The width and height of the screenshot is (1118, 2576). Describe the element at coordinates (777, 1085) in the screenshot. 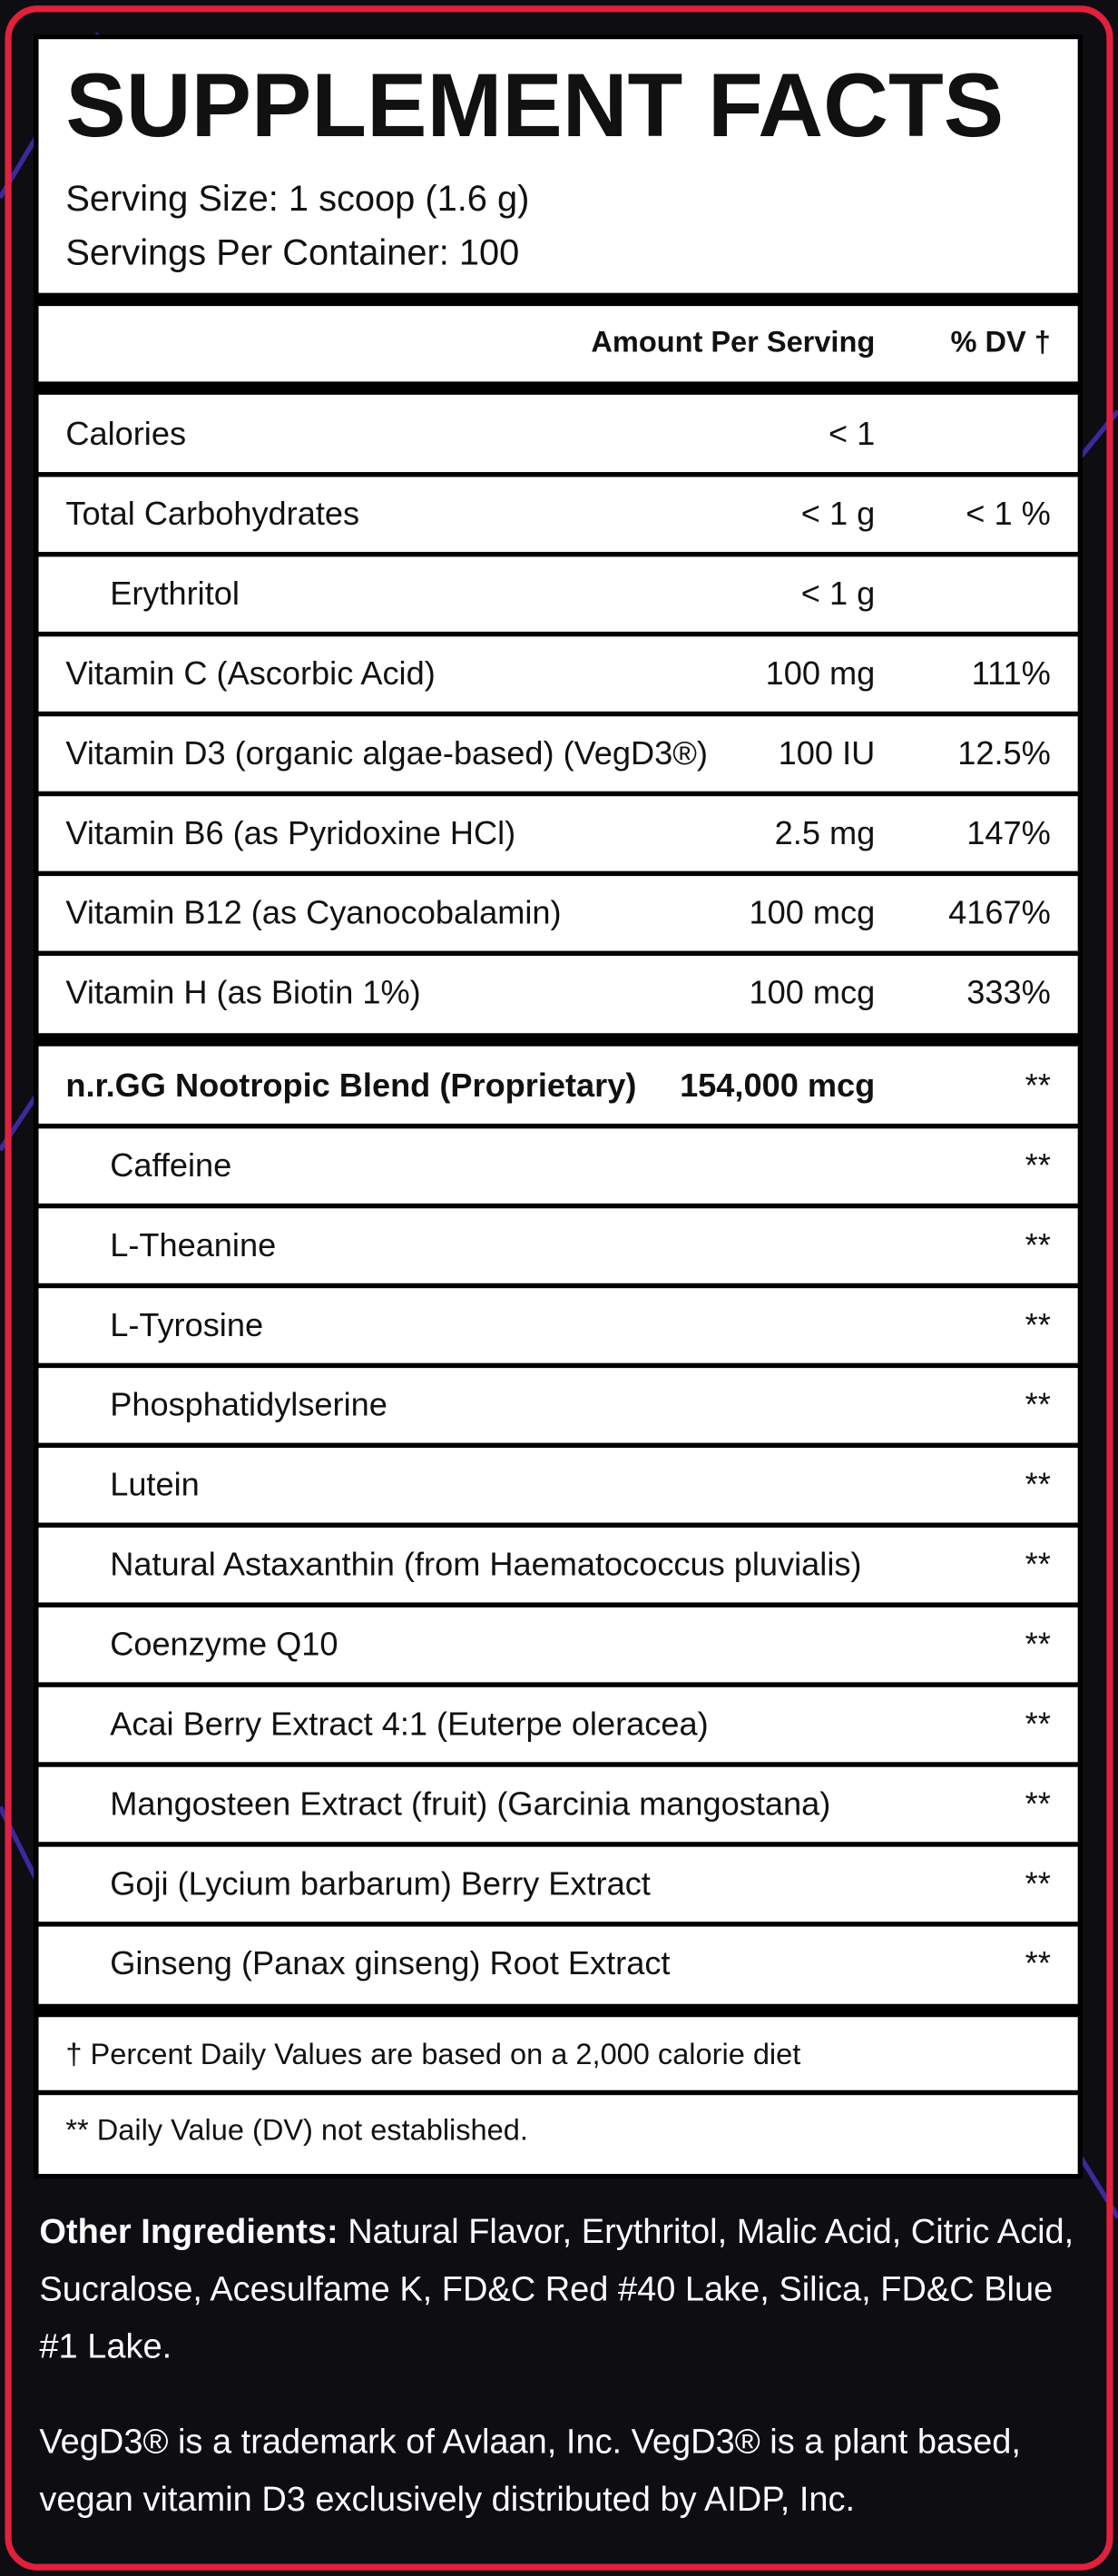

I see `amount: 154,000 mcg` at that location.